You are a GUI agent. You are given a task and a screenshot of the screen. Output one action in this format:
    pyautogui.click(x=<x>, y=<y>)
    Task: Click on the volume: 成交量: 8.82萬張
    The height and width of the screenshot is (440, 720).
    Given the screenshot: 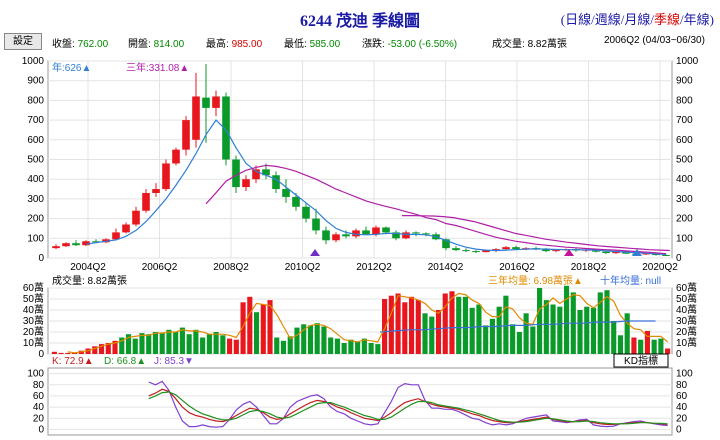 What is the action you would take?
    pyautogui.click(x=529, y=42)
    